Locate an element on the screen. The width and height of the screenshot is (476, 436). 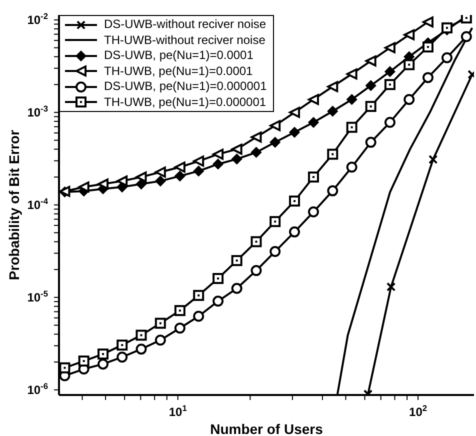
y-tick-label: 10$^{-2}$ is located at coordinates (37, 18).